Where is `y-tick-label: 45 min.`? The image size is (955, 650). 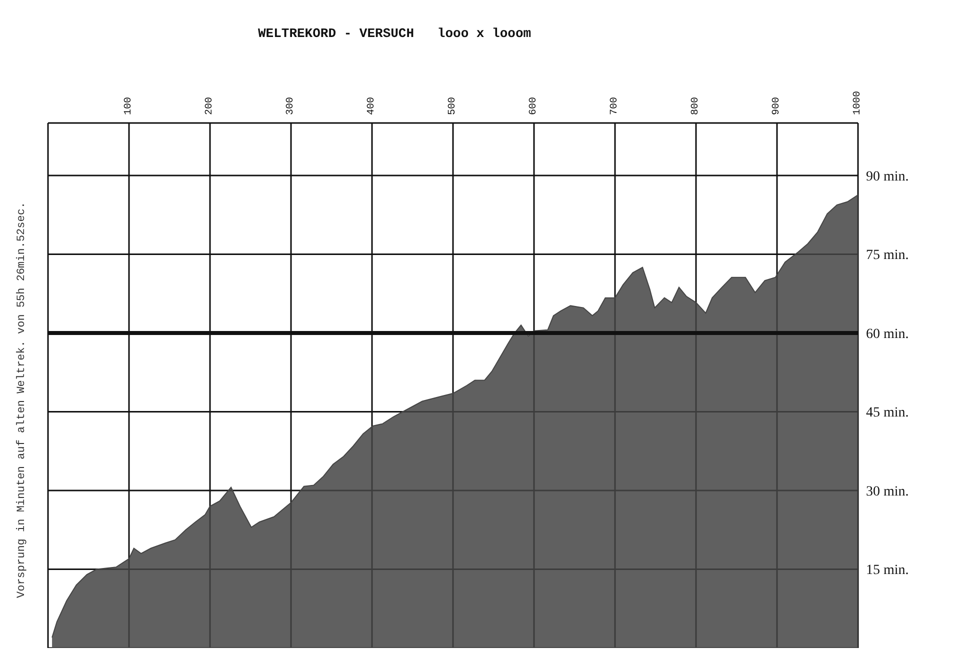
y-tick-label: 45 min. is located at coordinates (887, 413).